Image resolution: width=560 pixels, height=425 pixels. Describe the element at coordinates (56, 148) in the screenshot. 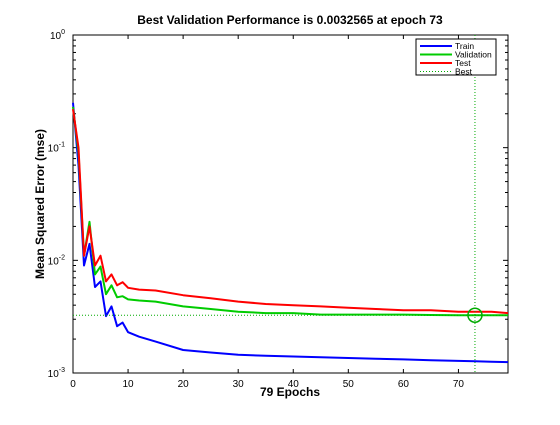

I see `y-tick-label: 10⁻¹` at that location.